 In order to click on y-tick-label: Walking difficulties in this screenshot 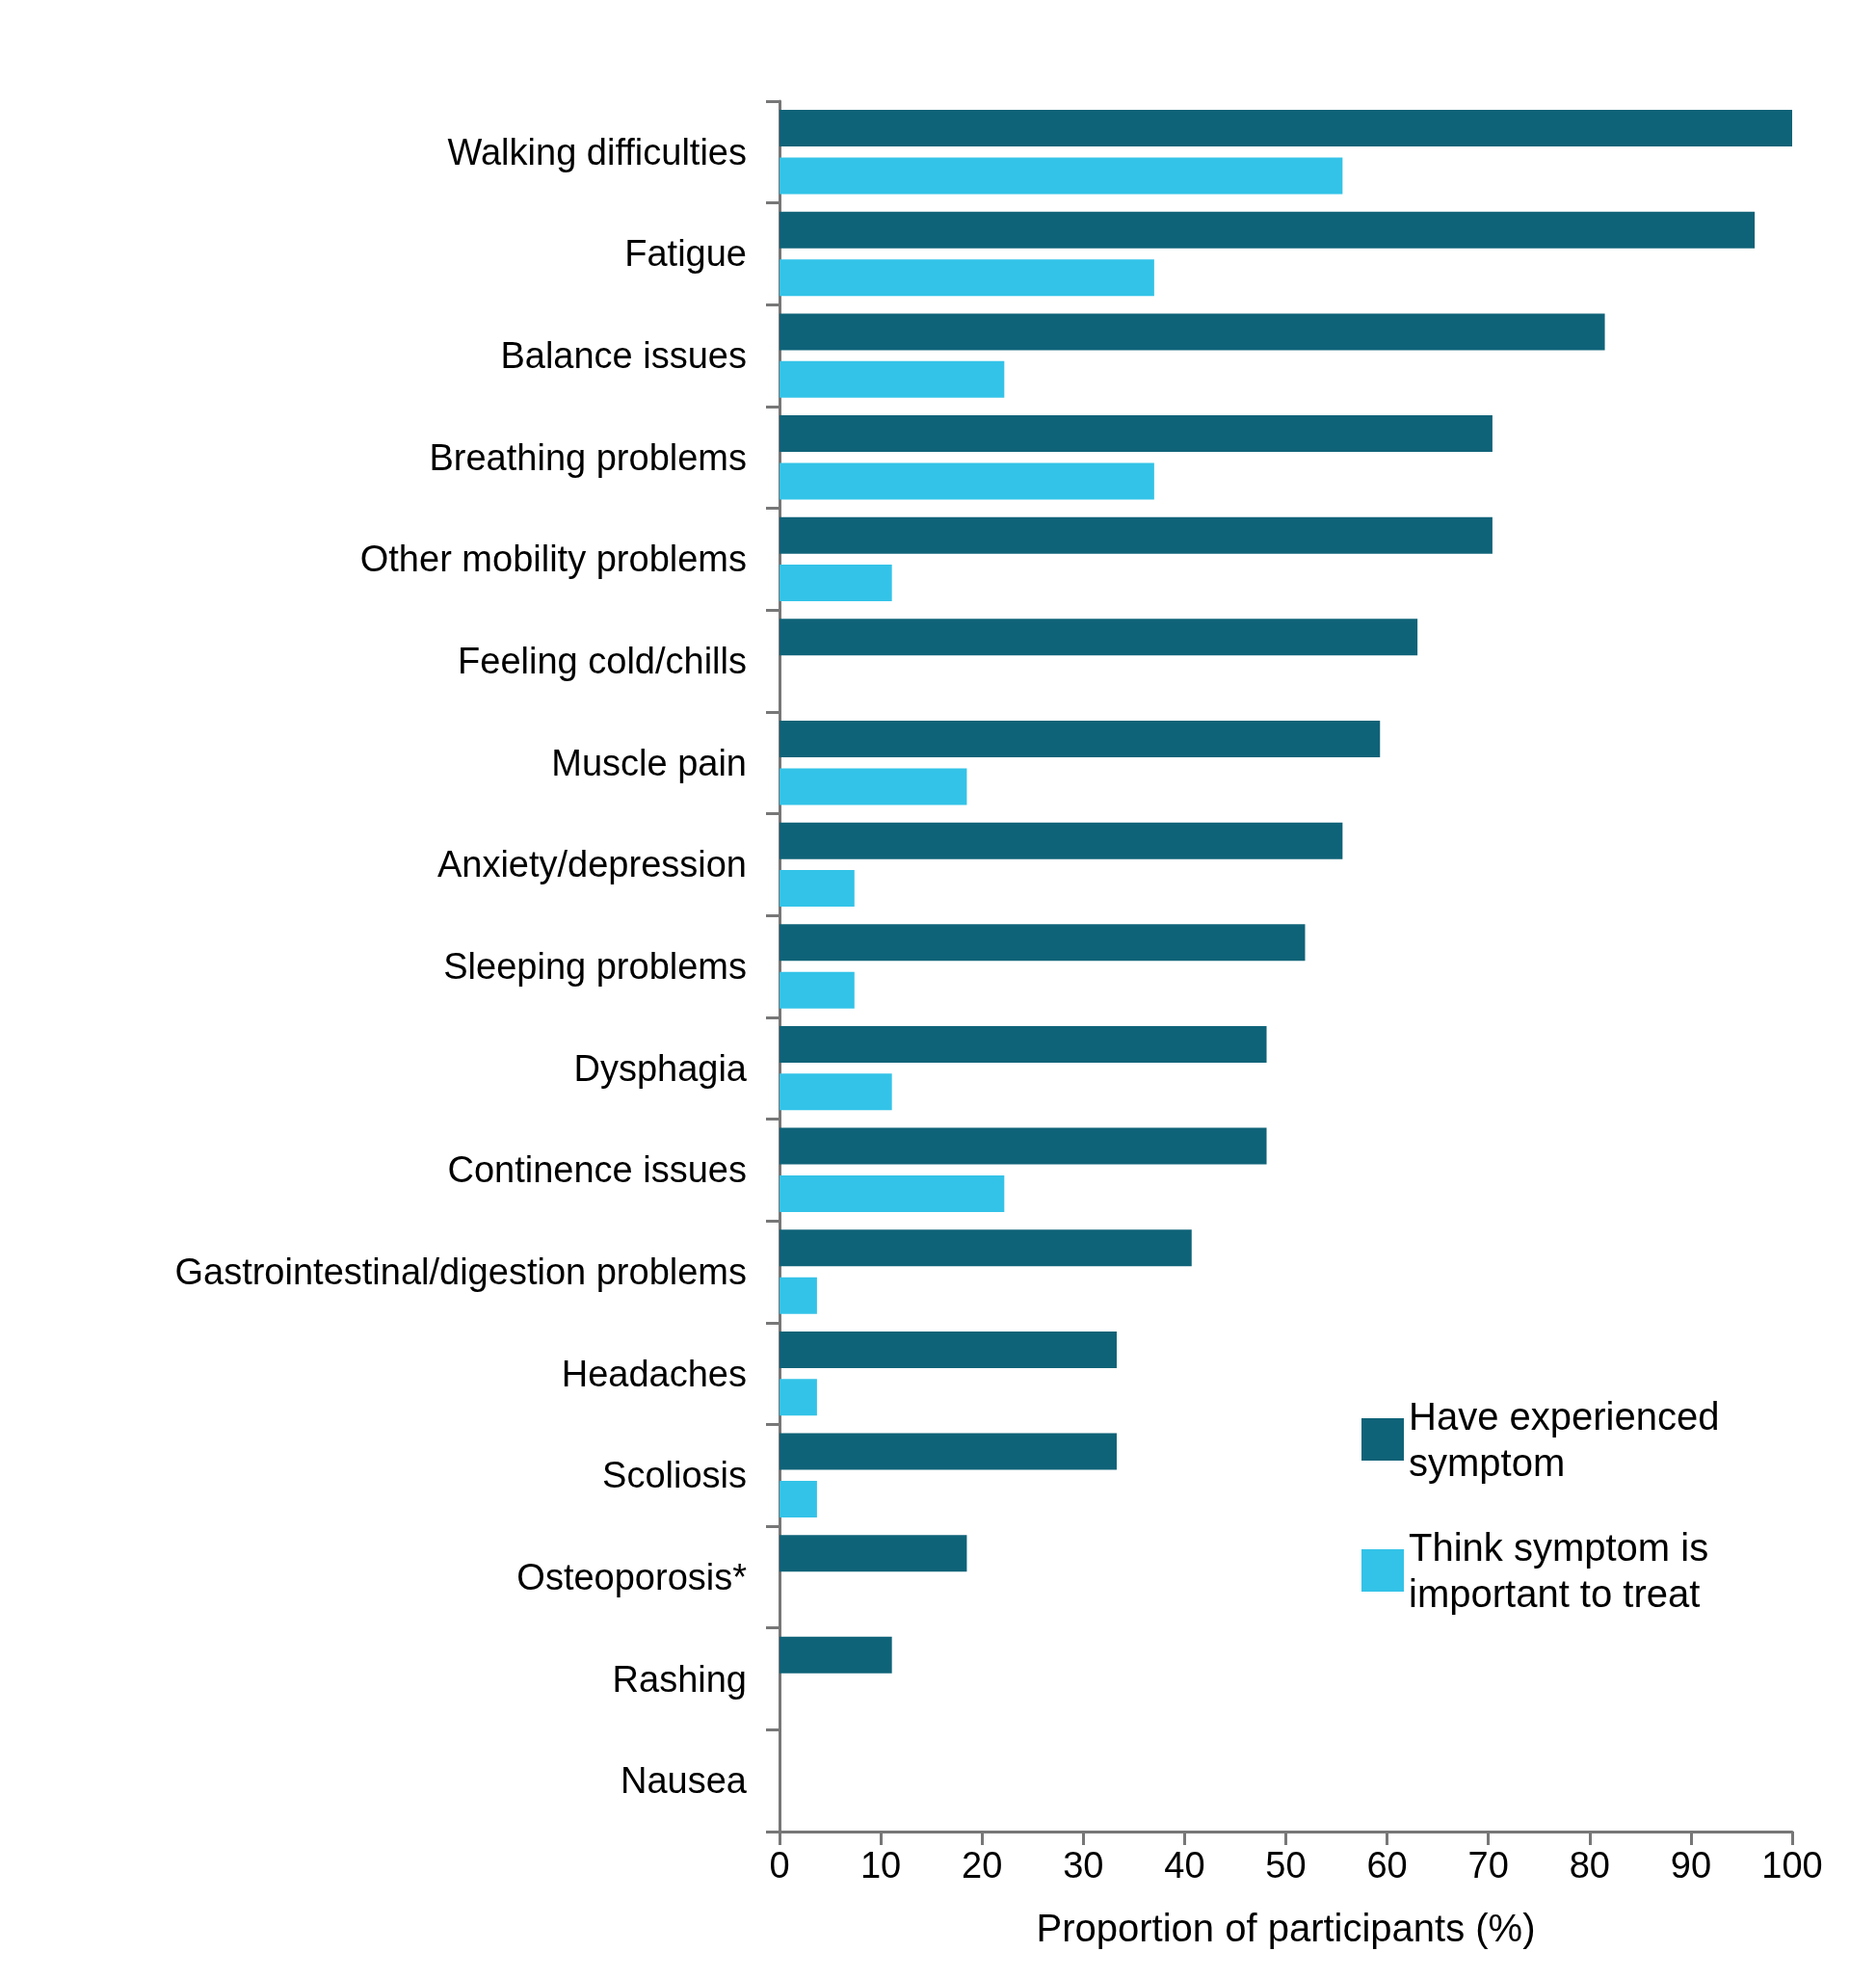, I will do `click(597, 151)`.